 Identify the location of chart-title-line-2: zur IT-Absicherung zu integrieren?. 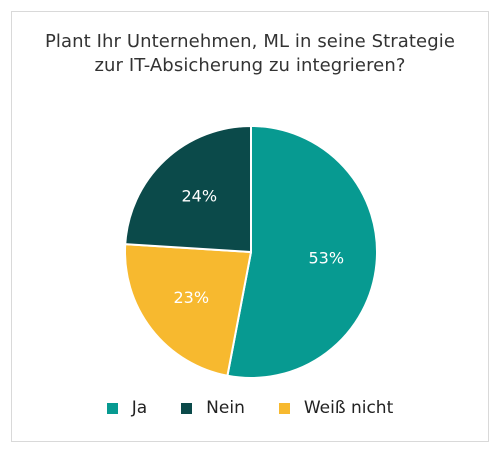
(250, 65).